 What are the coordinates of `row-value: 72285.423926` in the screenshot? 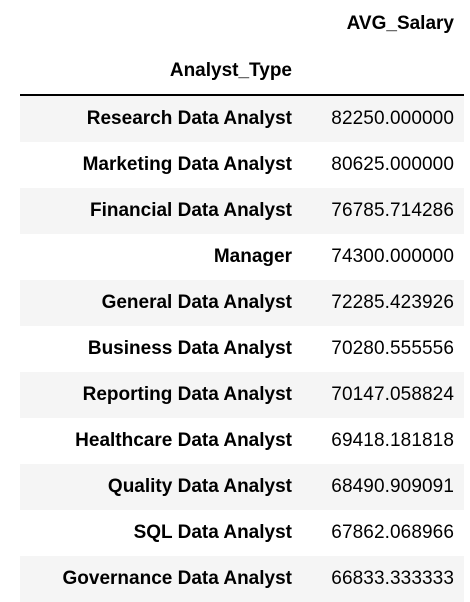 It's located at (392, 302).